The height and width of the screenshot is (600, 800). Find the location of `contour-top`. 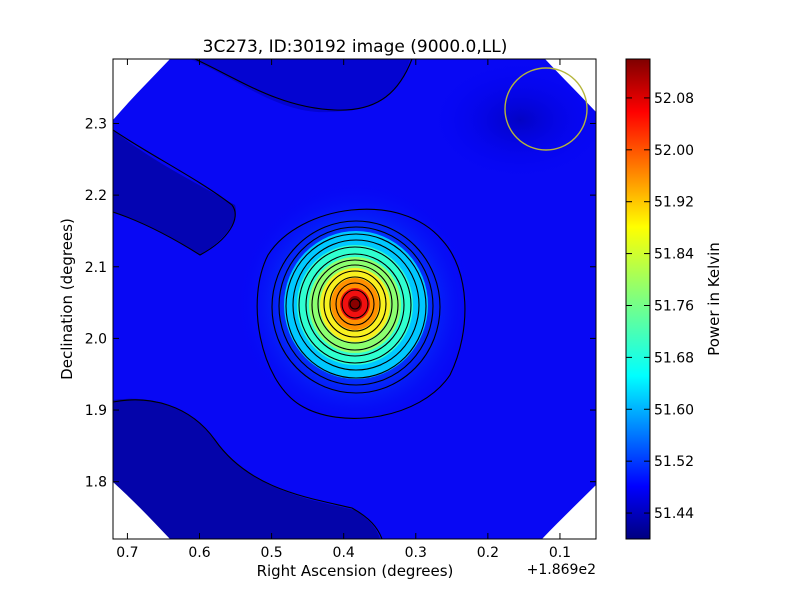

contour-top is located at coordinates (303, 85).